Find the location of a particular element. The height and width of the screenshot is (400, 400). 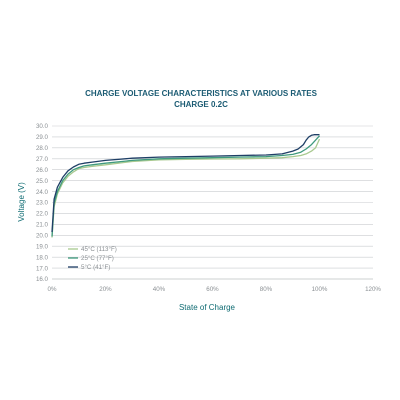

x-tick-label: 0% is located at coordinates (52, 289).